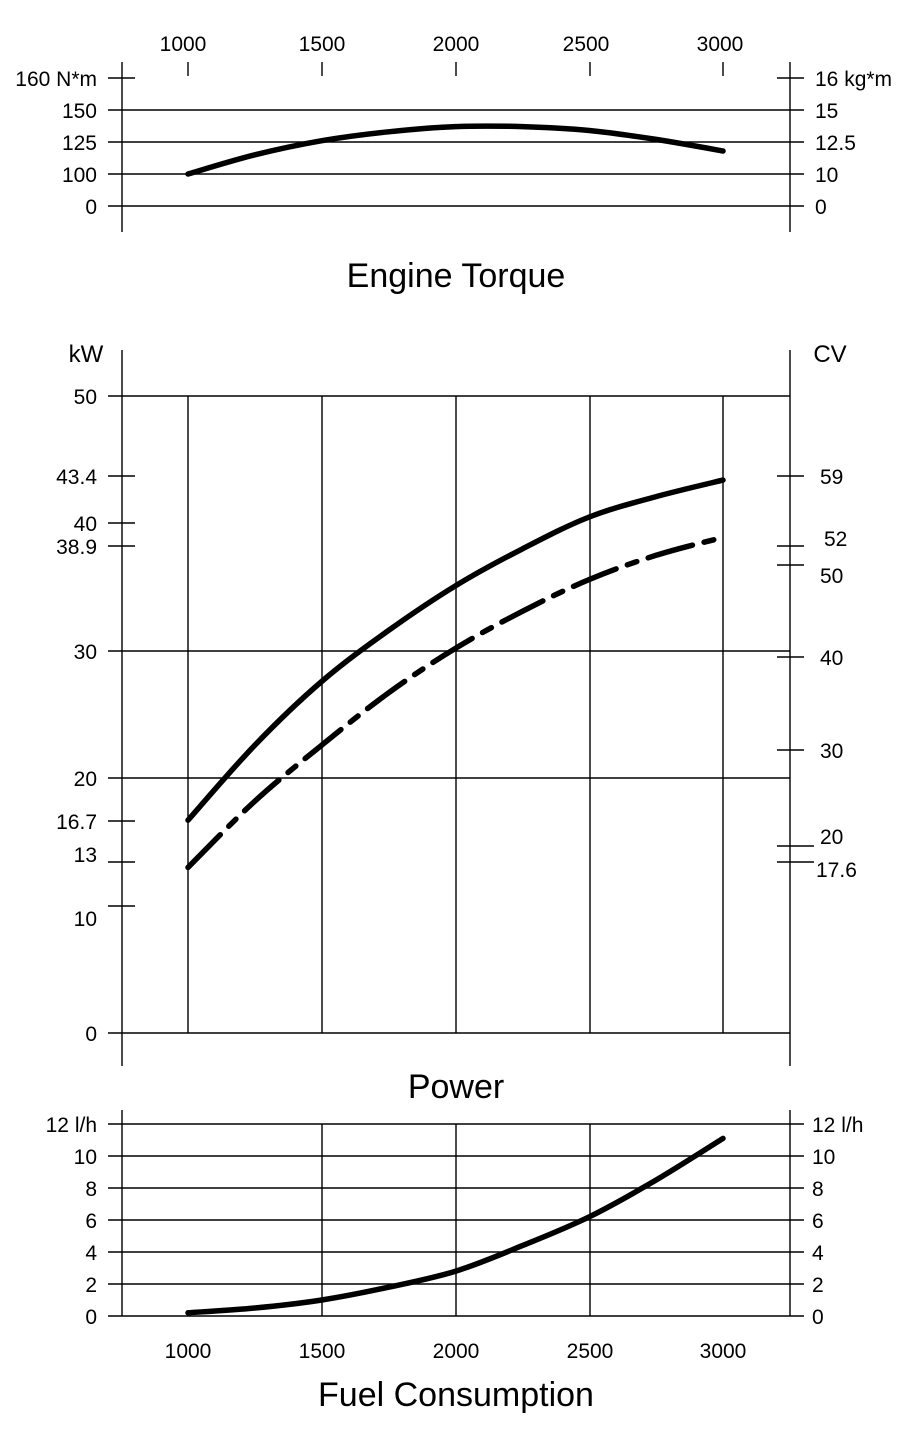 The height and width of the screenshot is (1451, 900). Describe the element at coordinates (85, 779) in the screenshot. I see `power-left-tick: 20` at that location.